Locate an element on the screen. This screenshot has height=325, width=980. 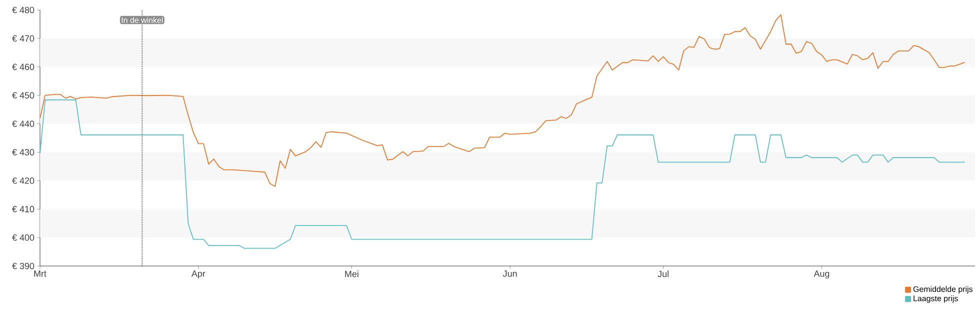
y-tick-label: € 430 is located at coordinates (23, 152).